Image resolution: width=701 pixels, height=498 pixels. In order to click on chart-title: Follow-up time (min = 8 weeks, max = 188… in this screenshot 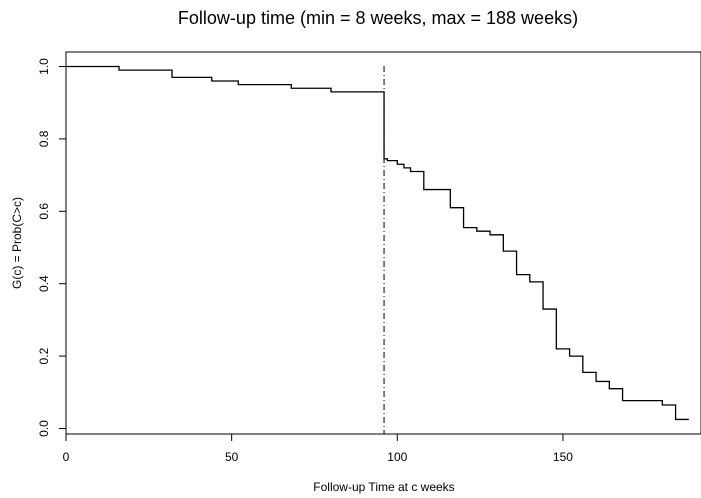, I will do `click(378, 18)`.